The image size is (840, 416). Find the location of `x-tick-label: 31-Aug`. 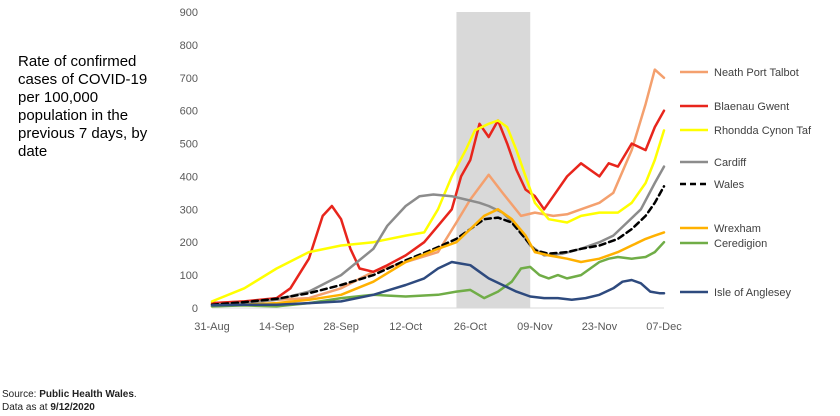

x-tick-label: 31-Aug is located at coordinates (211, 327).